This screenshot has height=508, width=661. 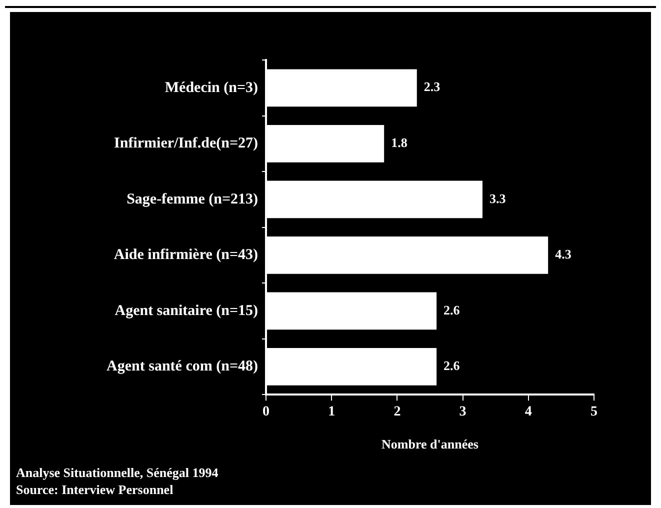 I want to click on x-tick-label: 5, so click(x=594, y=412).